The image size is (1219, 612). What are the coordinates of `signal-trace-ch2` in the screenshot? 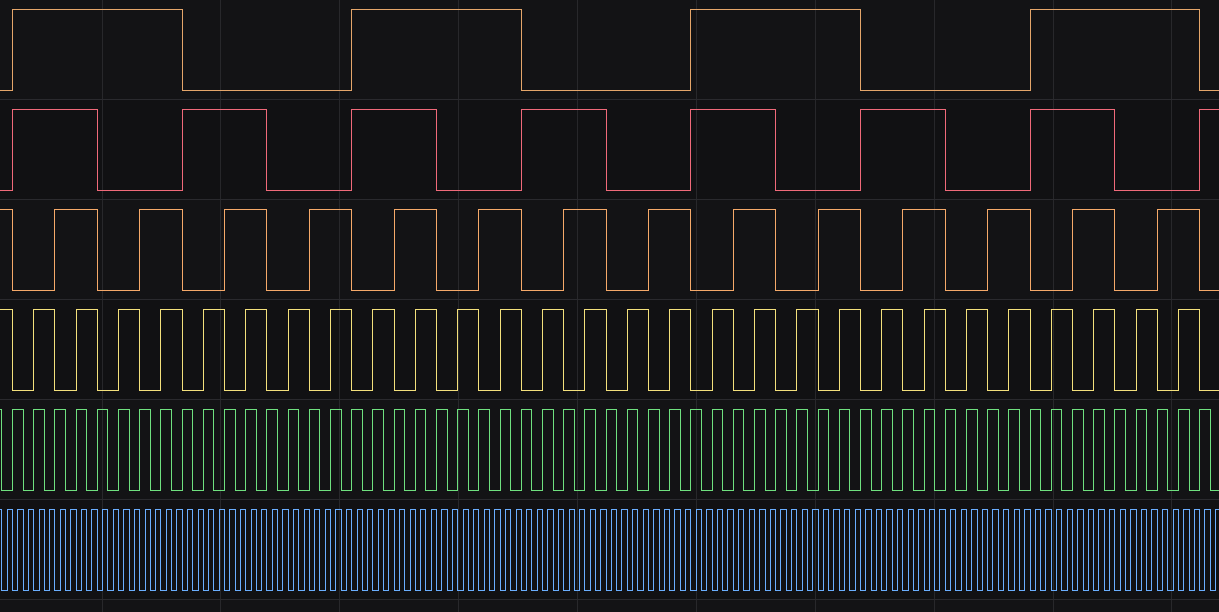 It's located at (609, 250).